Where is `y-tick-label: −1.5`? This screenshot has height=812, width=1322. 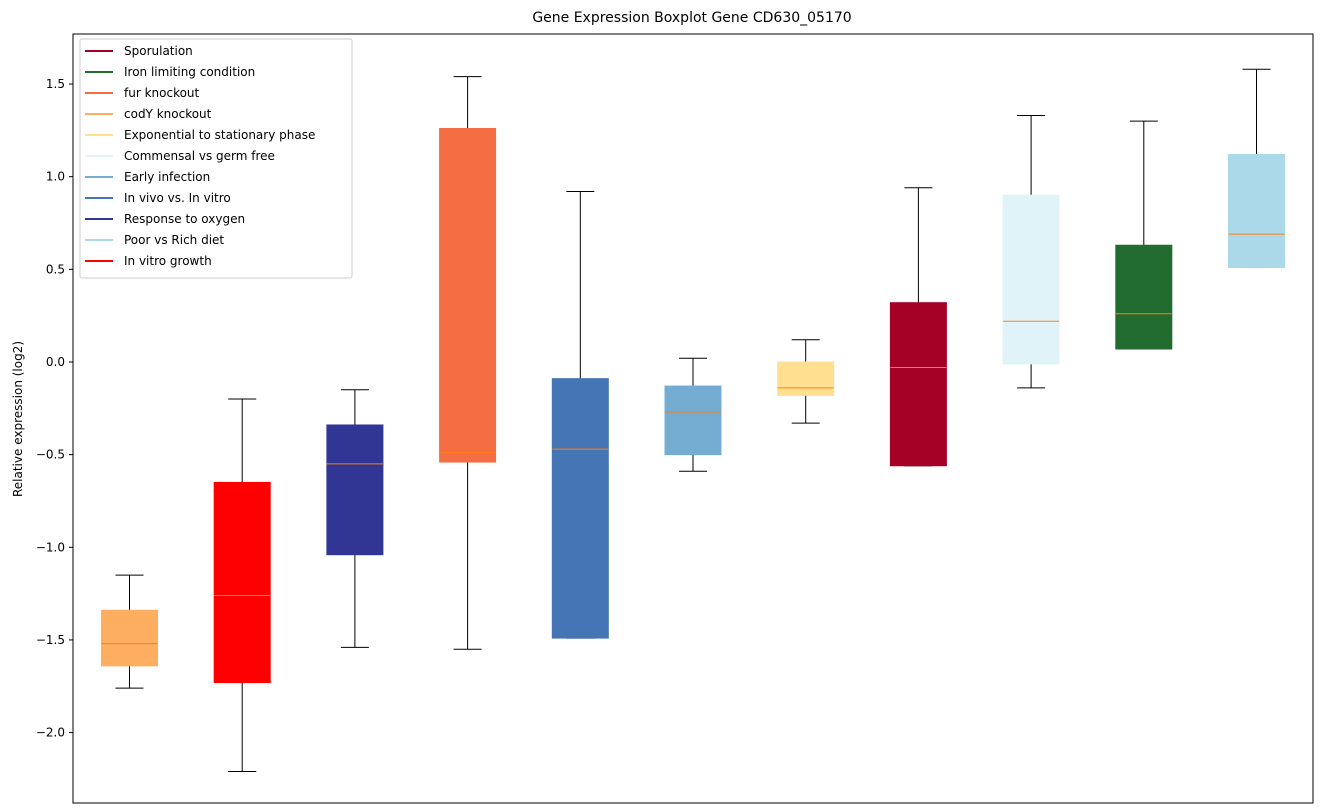
y-tick-label: −1.5 is located at coordinates (50, 640).